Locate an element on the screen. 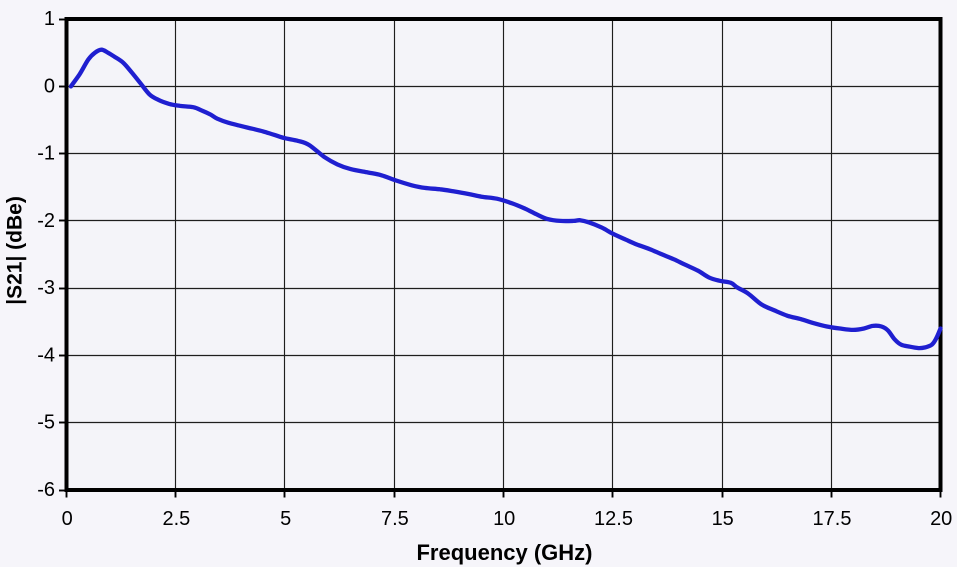 Image resolution: width=957 pixels, height=567 pixels. svg-text: -3 is located at coordinates (46, 288).